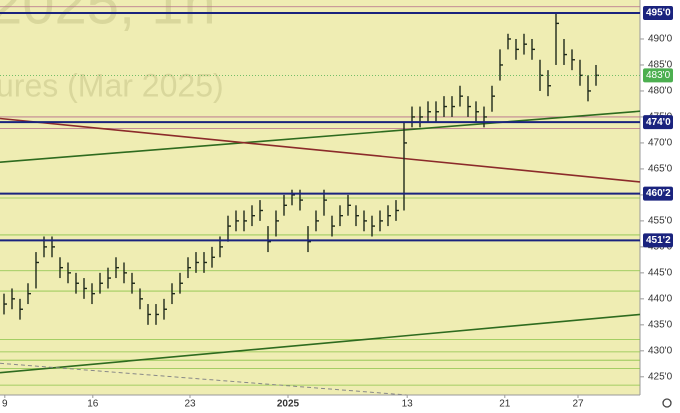  Describe the element at coordinates (108, 18) in the screenshot. I see `watermark: 2025, 1h` at that location.